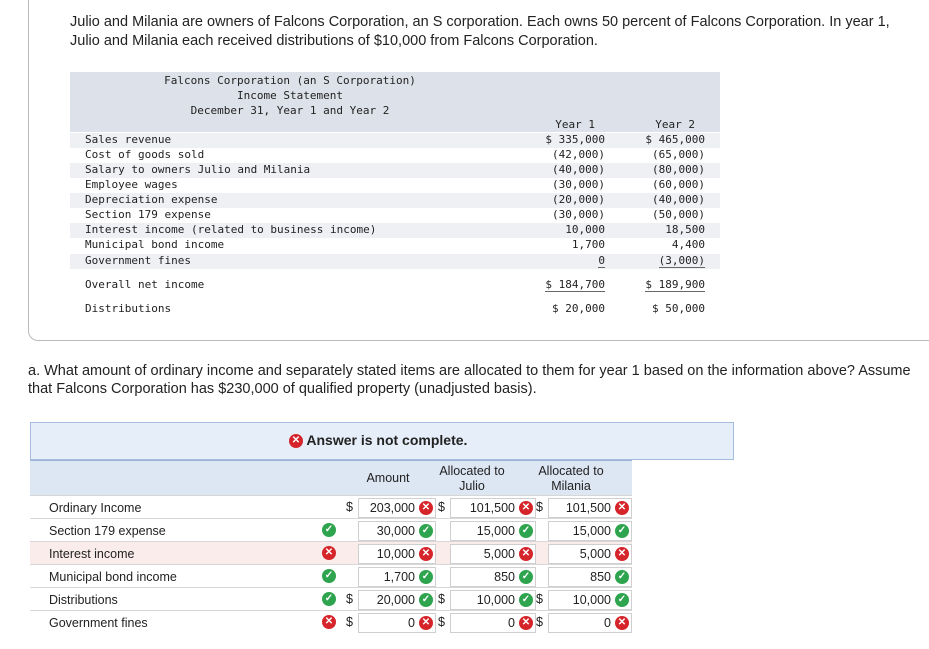  Describe the element at coordinates (92, 554) in the screenshot. I see `answer-row-label: Interest income` at that location.